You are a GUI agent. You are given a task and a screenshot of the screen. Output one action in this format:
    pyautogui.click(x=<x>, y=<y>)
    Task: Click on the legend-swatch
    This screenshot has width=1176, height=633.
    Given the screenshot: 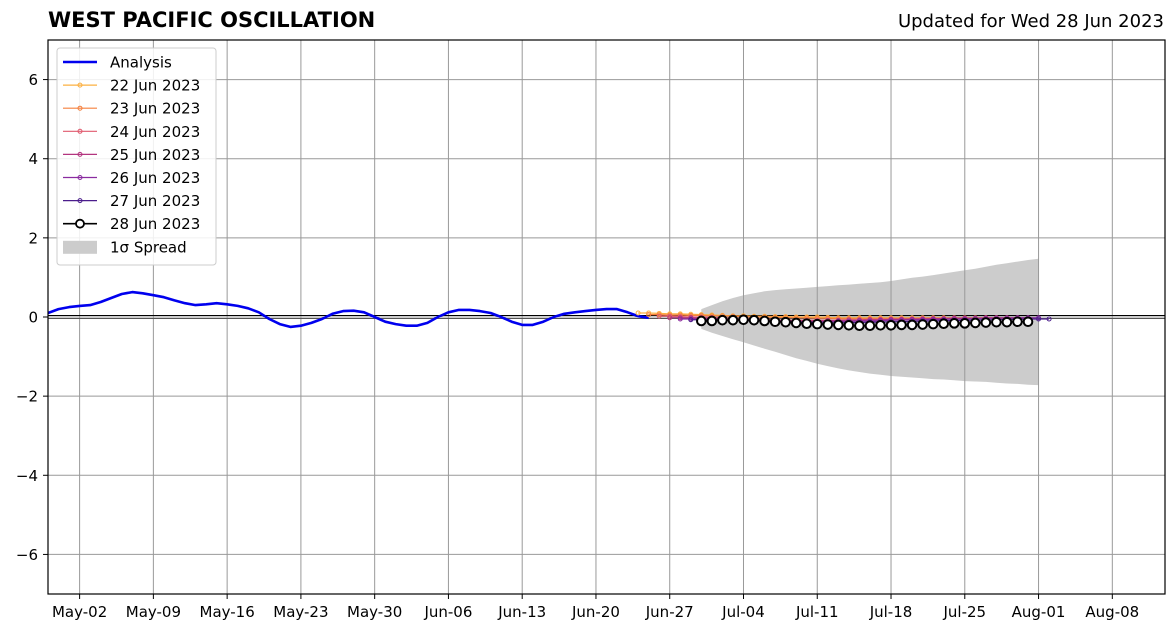 What is the action you would take?
    pyautogui.click(x=80, y=247)
    